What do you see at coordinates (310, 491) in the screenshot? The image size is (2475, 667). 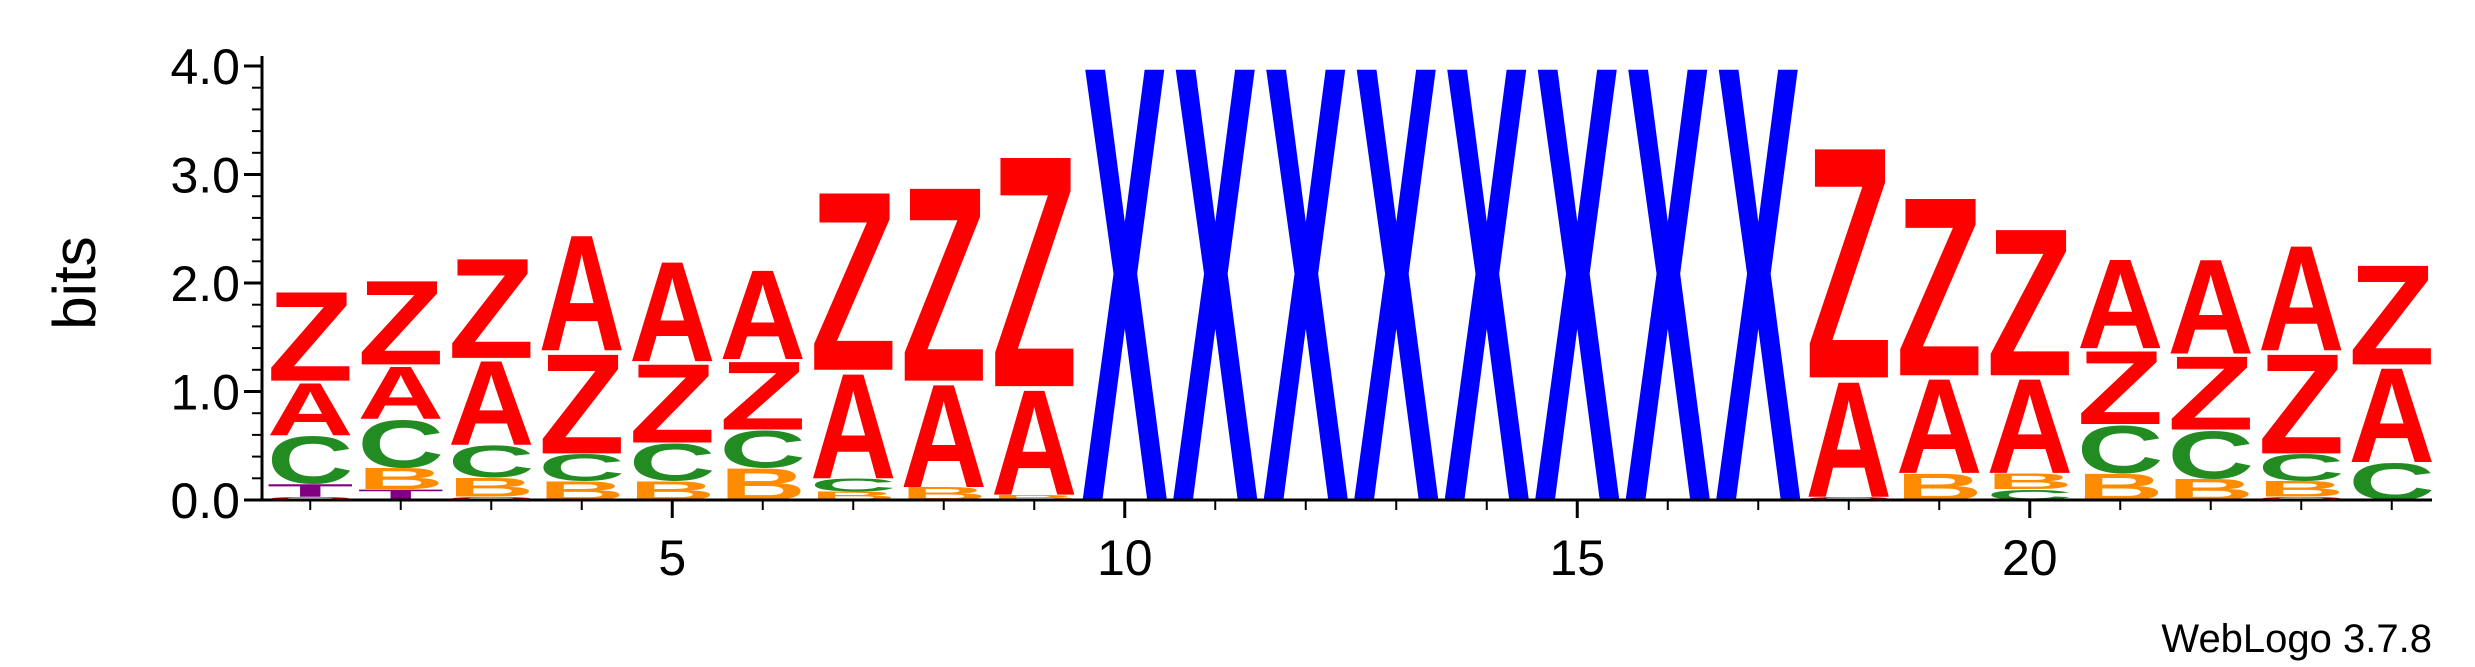 I see `logo-glyph-t: T` at bounding box center [310, 491].